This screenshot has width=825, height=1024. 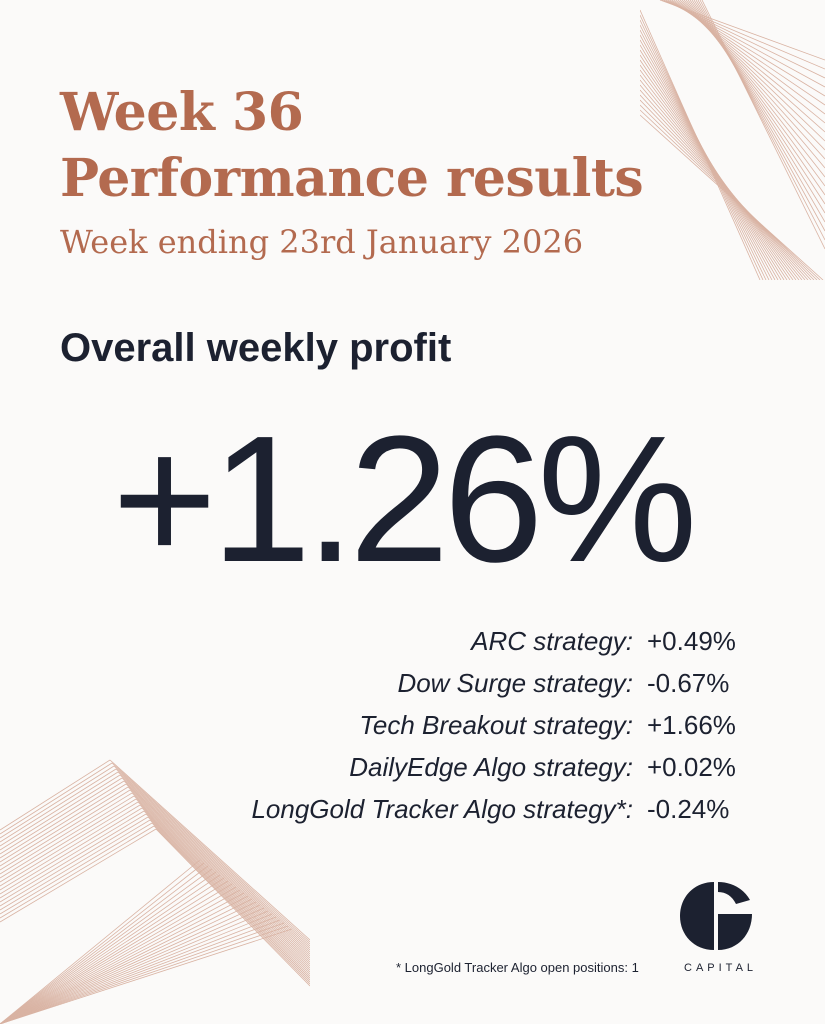 I want to click on strategy-label: DailyEdge Algo strategy:, so click(x=491, y=767).